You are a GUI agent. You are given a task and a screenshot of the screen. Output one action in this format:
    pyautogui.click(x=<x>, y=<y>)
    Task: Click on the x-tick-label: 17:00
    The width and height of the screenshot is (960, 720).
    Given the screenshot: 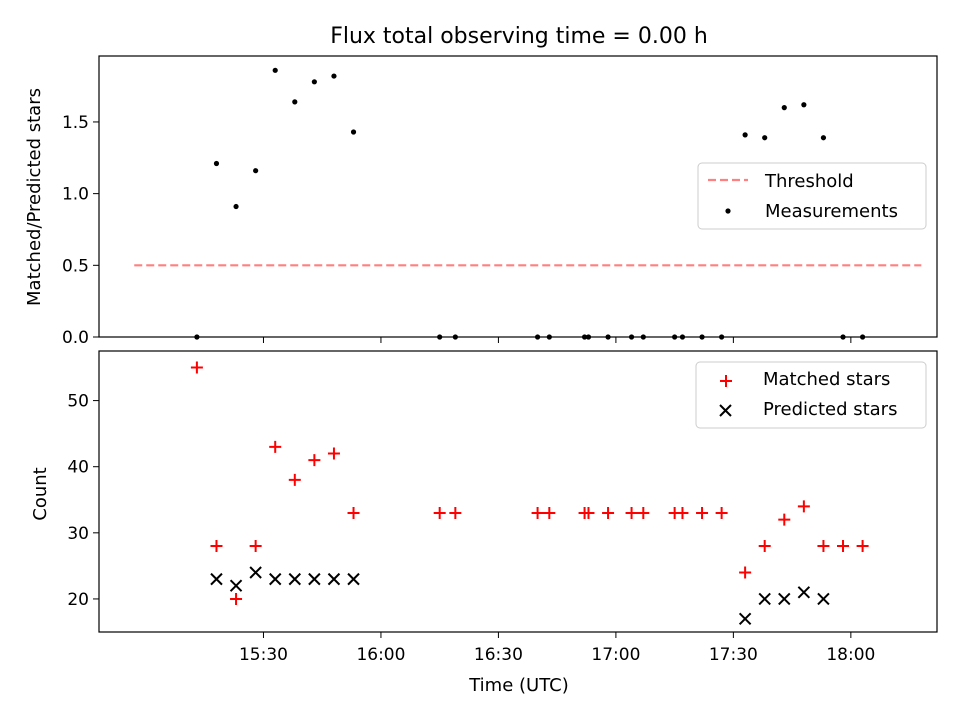 What is the action you would take?
    pyautogui.click(x=615, y=655)
    